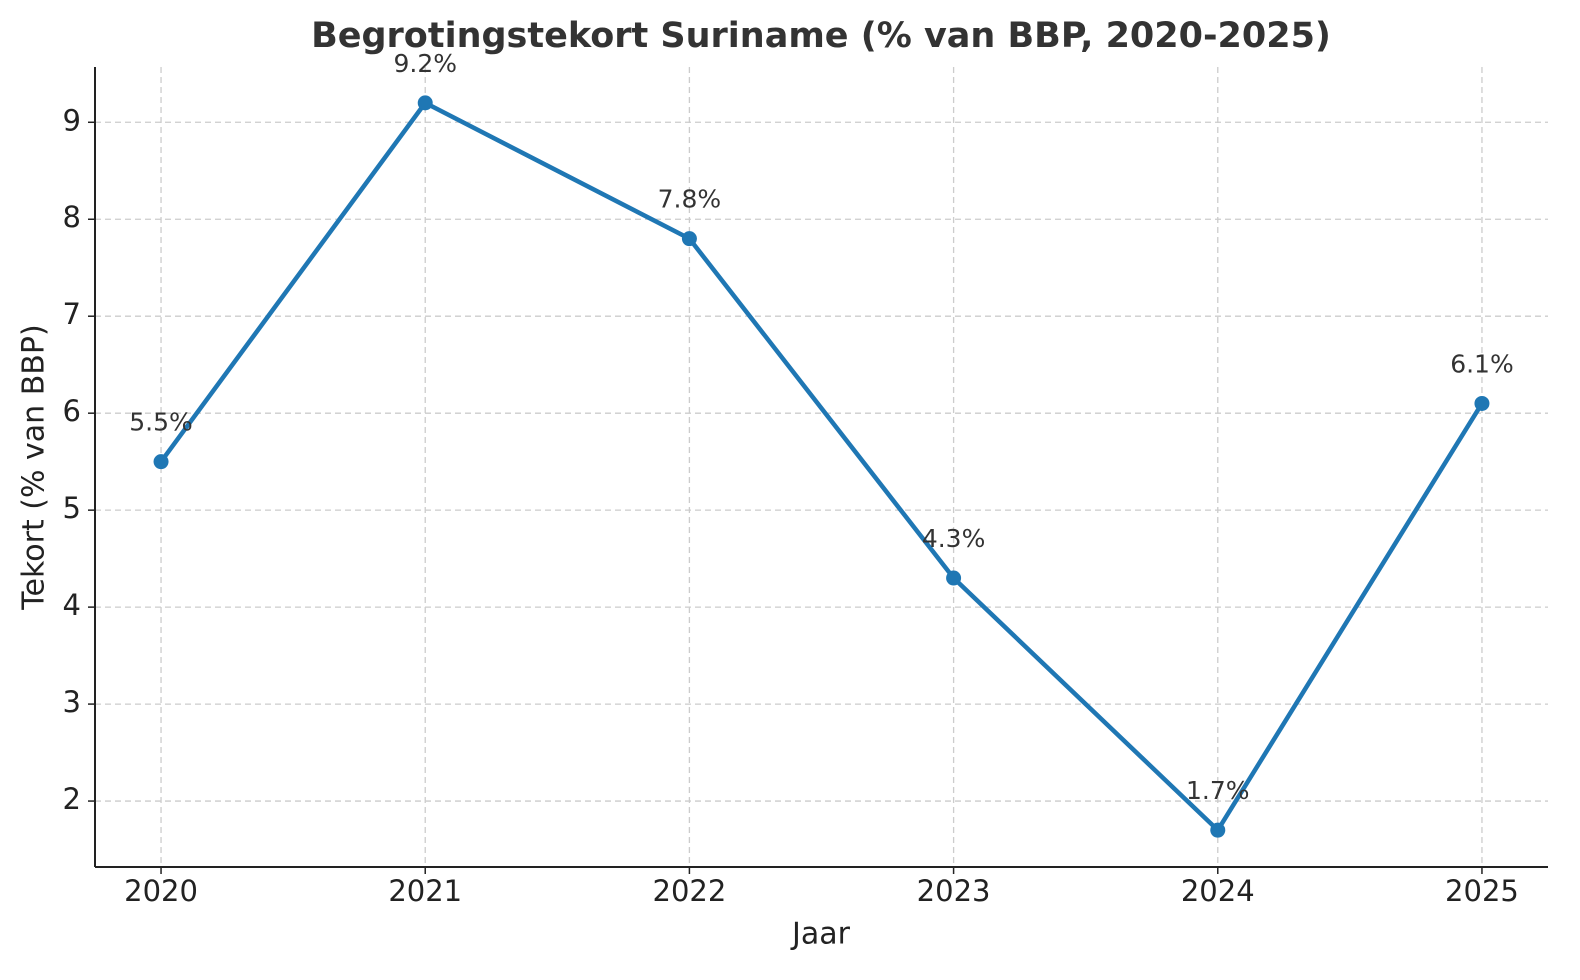  I want to click on x-tick-label: 2023, so click(954, 891).